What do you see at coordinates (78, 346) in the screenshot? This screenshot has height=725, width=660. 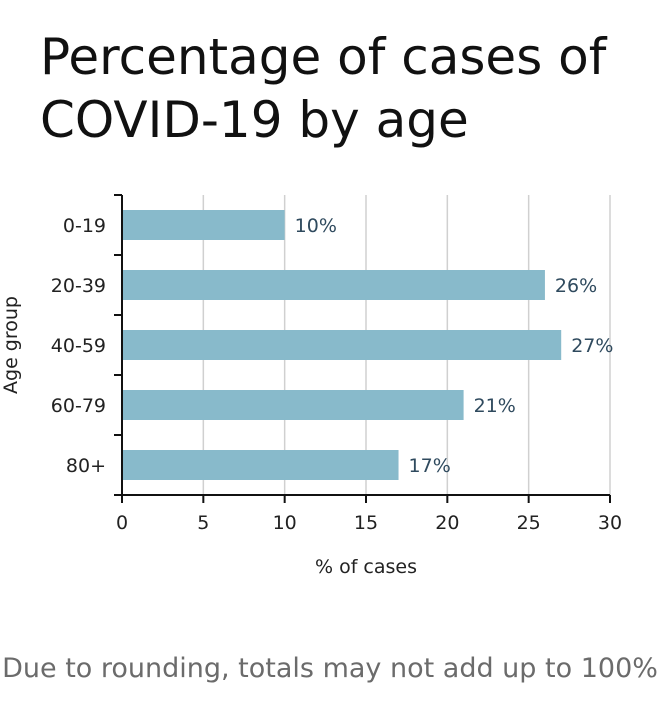 I see `y-tick-label: 40-59` at bounding box center [78, 346].